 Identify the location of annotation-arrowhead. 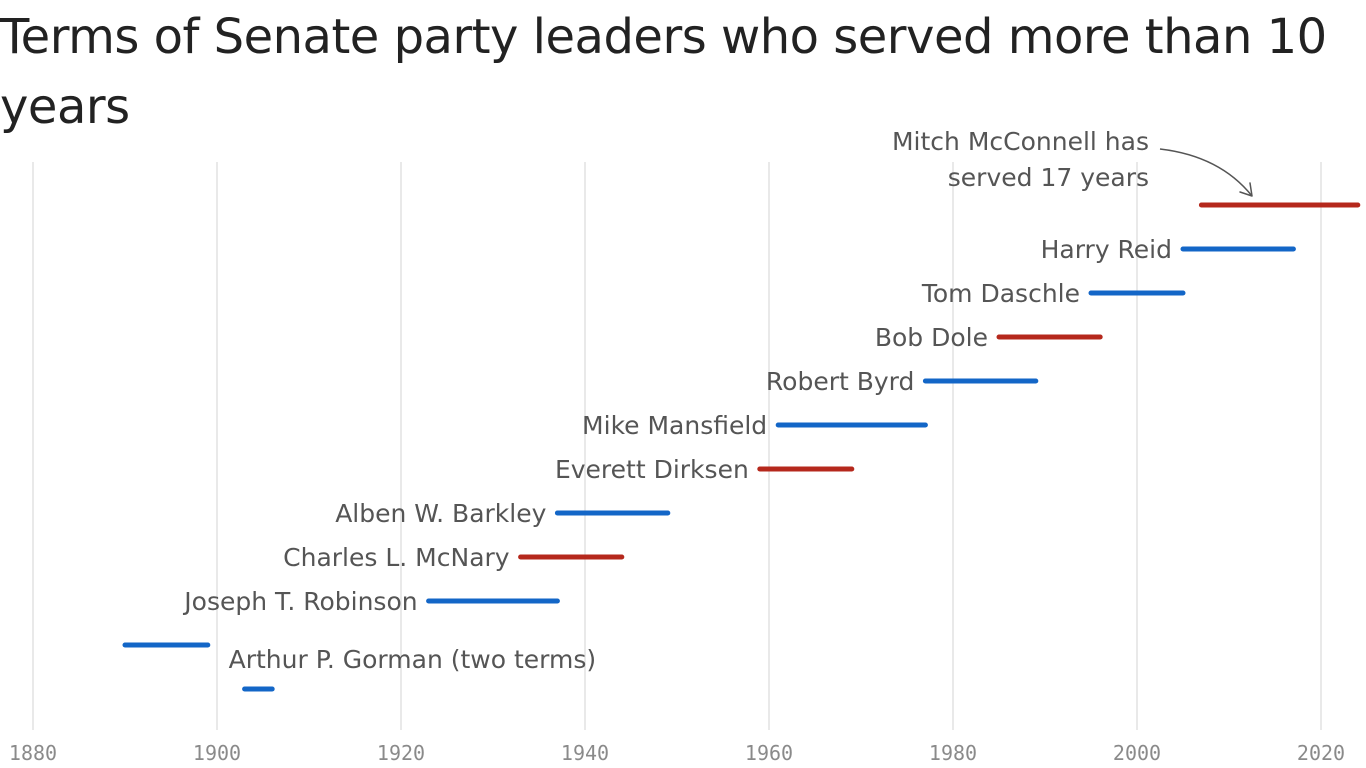
(1246, 189).